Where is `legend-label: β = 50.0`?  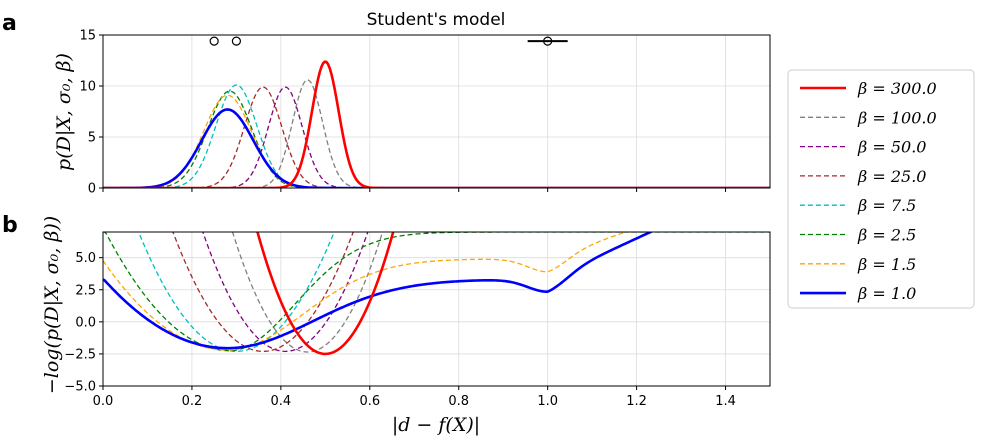
legend-label: β = 50.0 is located at coordinates (891, 147).